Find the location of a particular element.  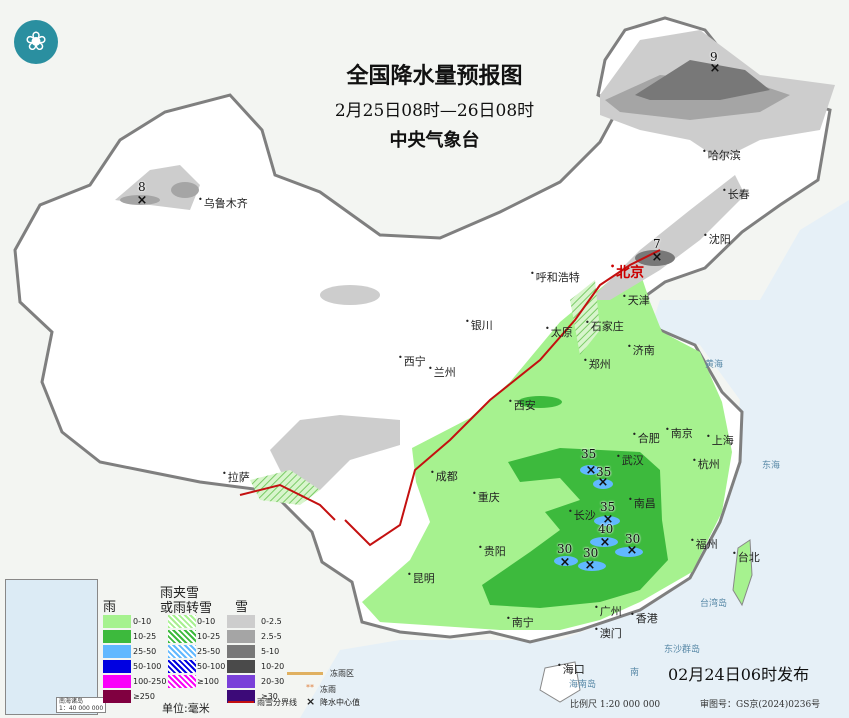

inset-caption-scale: 1：40 000 000 is located at coordinates (81, 708).